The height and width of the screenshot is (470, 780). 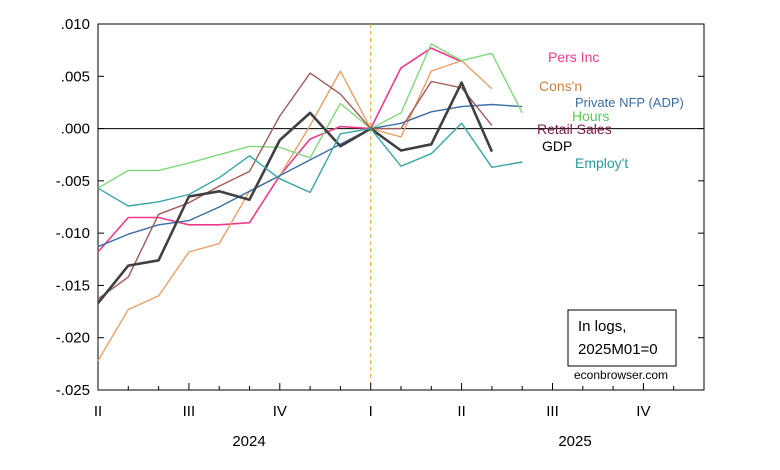 I want to click on label-private-nfp: Private NFP (ADP), so click(x=629, y=102).